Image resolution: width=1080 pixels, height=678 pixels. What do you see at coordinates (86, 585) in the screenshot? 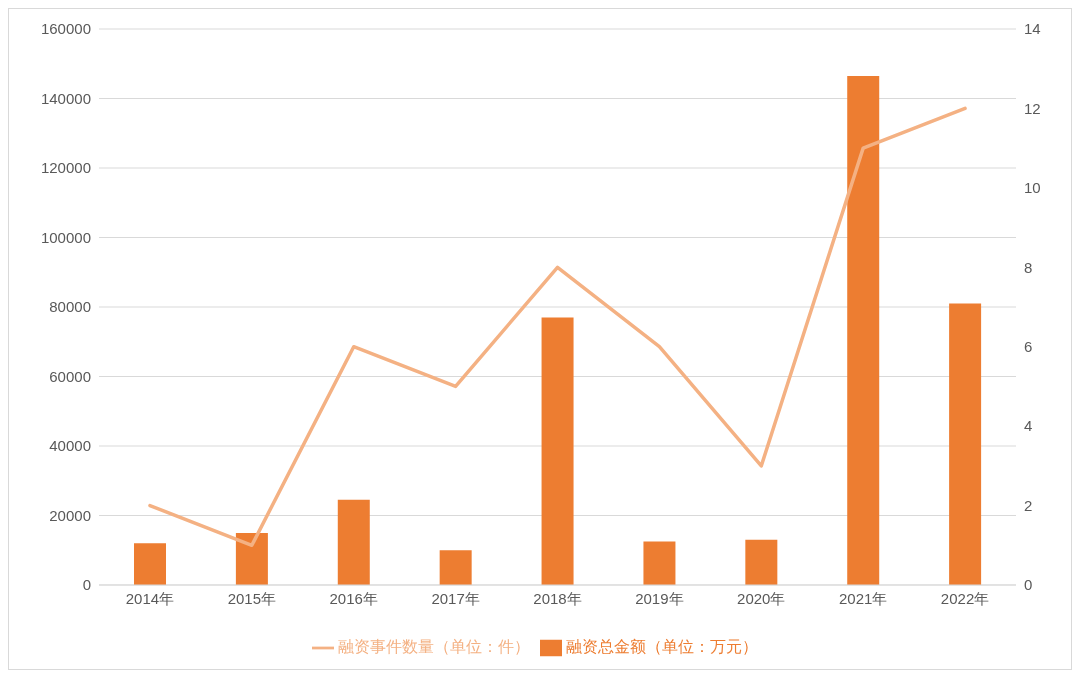
I see `y-tick-label: 0` at bounding box center [86, 585].